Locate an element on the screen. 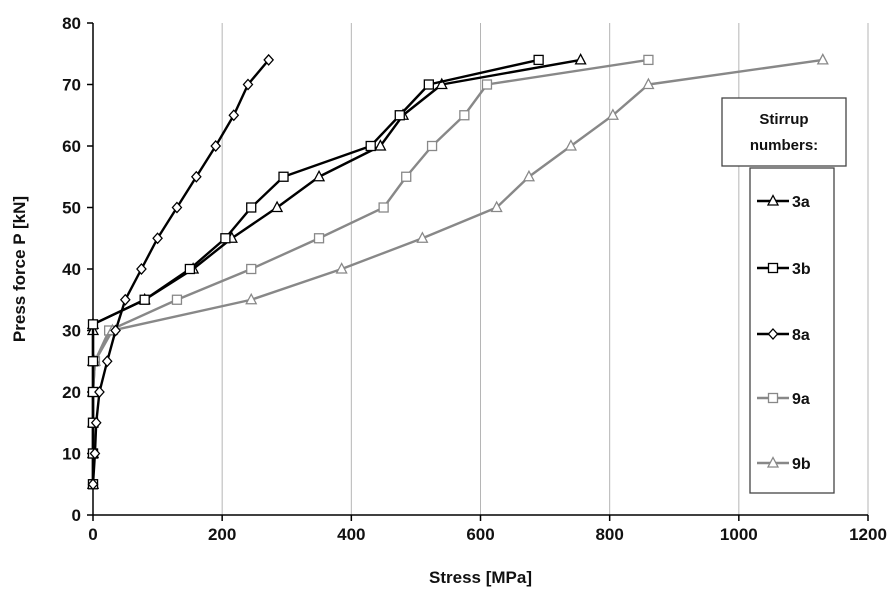 The image size is (892, 589). legend-entry-9a: 9a is located at coordinates (783, 399).